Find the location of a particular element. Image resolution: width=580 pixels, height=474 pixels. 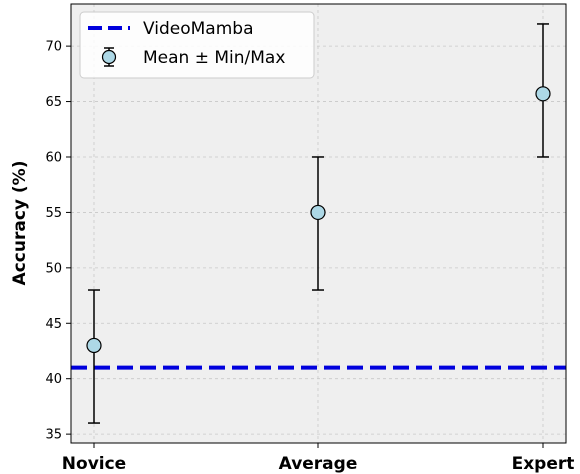

legend-marker-swatch is located at coordinates (109, 57).